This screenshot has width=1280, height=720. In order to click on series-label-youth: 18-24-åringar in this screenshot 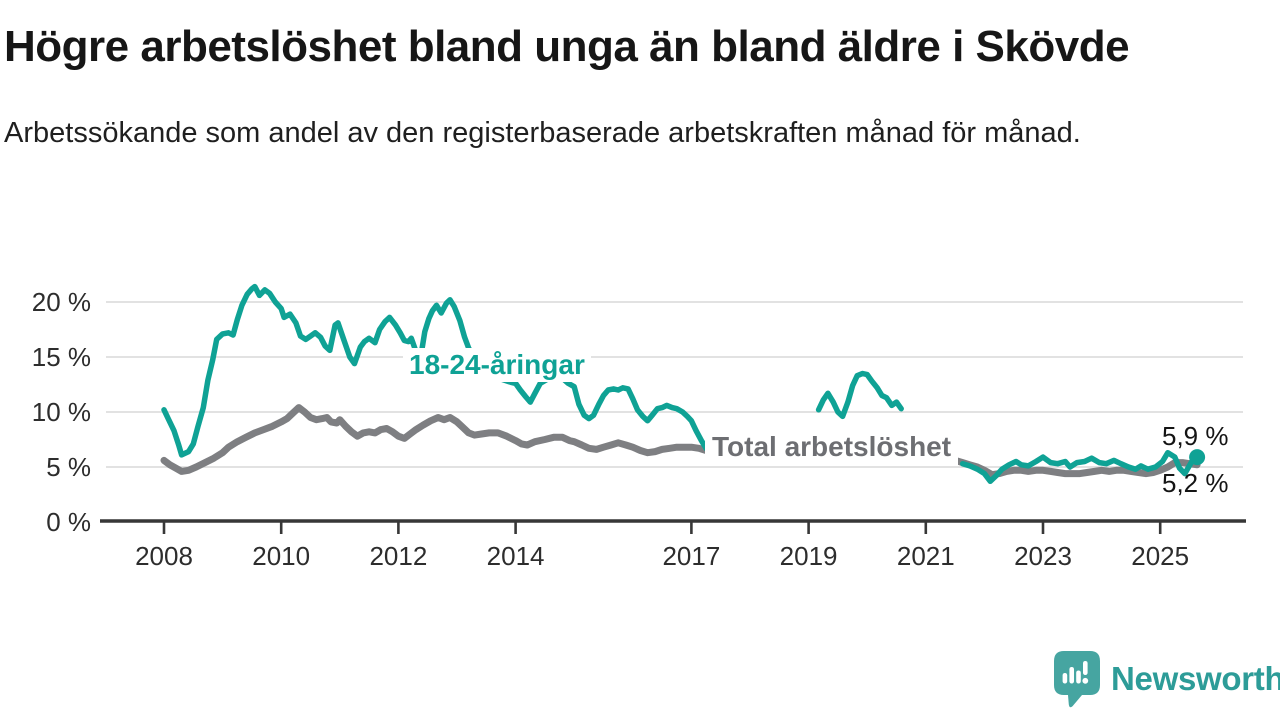, I will do `click(497, 365)`.